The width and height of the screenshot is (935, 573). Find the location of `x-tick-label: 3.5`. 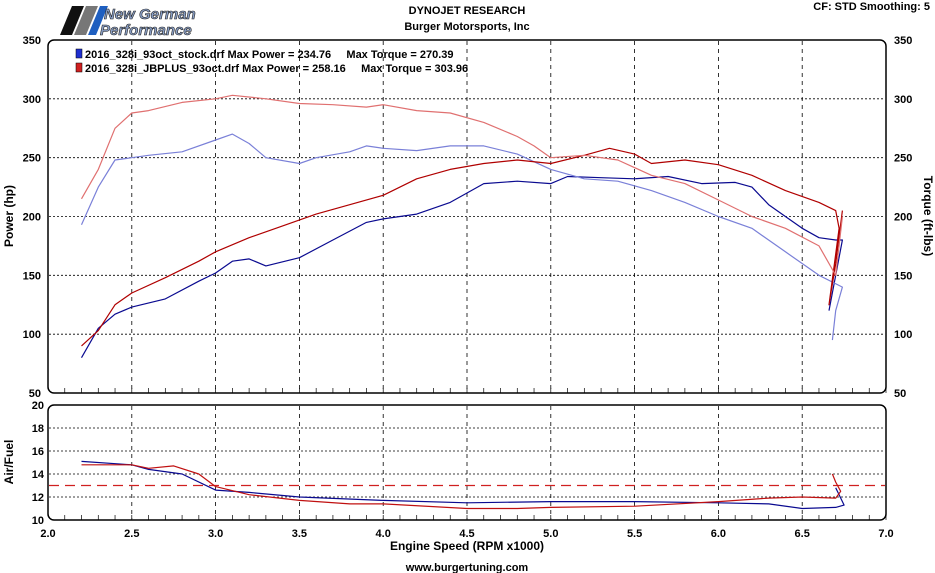

x-tick-label: 3.5 is located at coordinates (299, 534).